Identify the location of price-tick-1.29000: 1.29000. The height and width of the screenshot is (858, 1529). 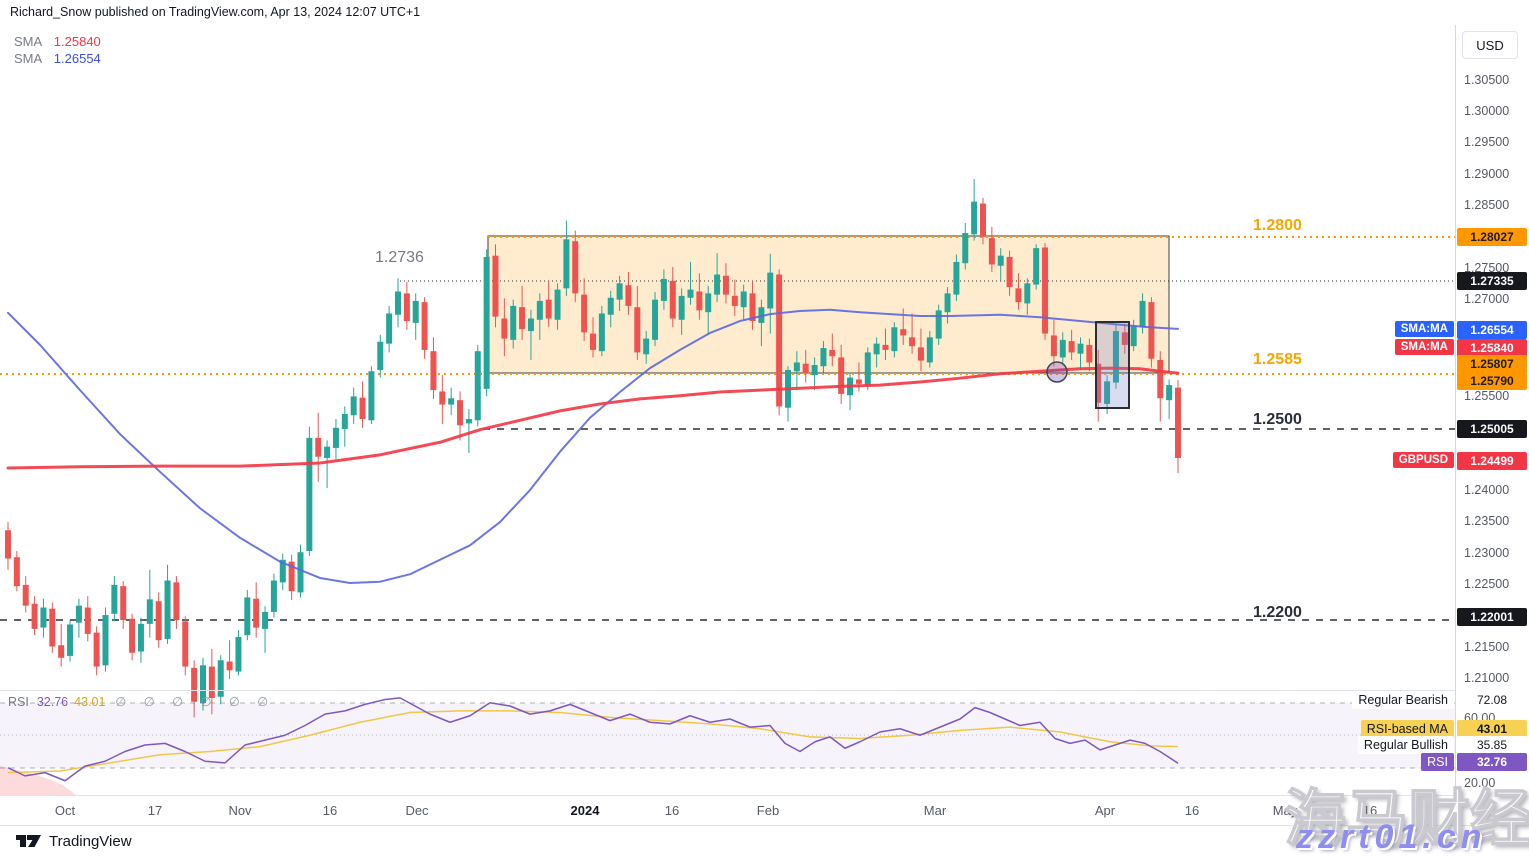
(1487, 174).